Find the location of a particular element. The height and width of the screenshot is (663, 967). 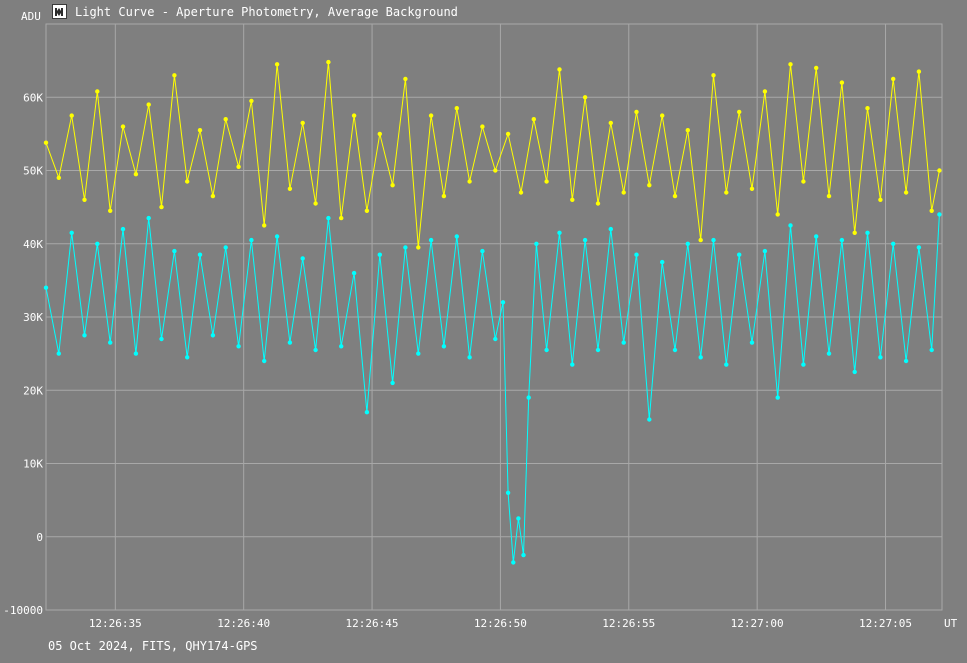

y-tick-label: 30K is located at coordinates (33, 317).